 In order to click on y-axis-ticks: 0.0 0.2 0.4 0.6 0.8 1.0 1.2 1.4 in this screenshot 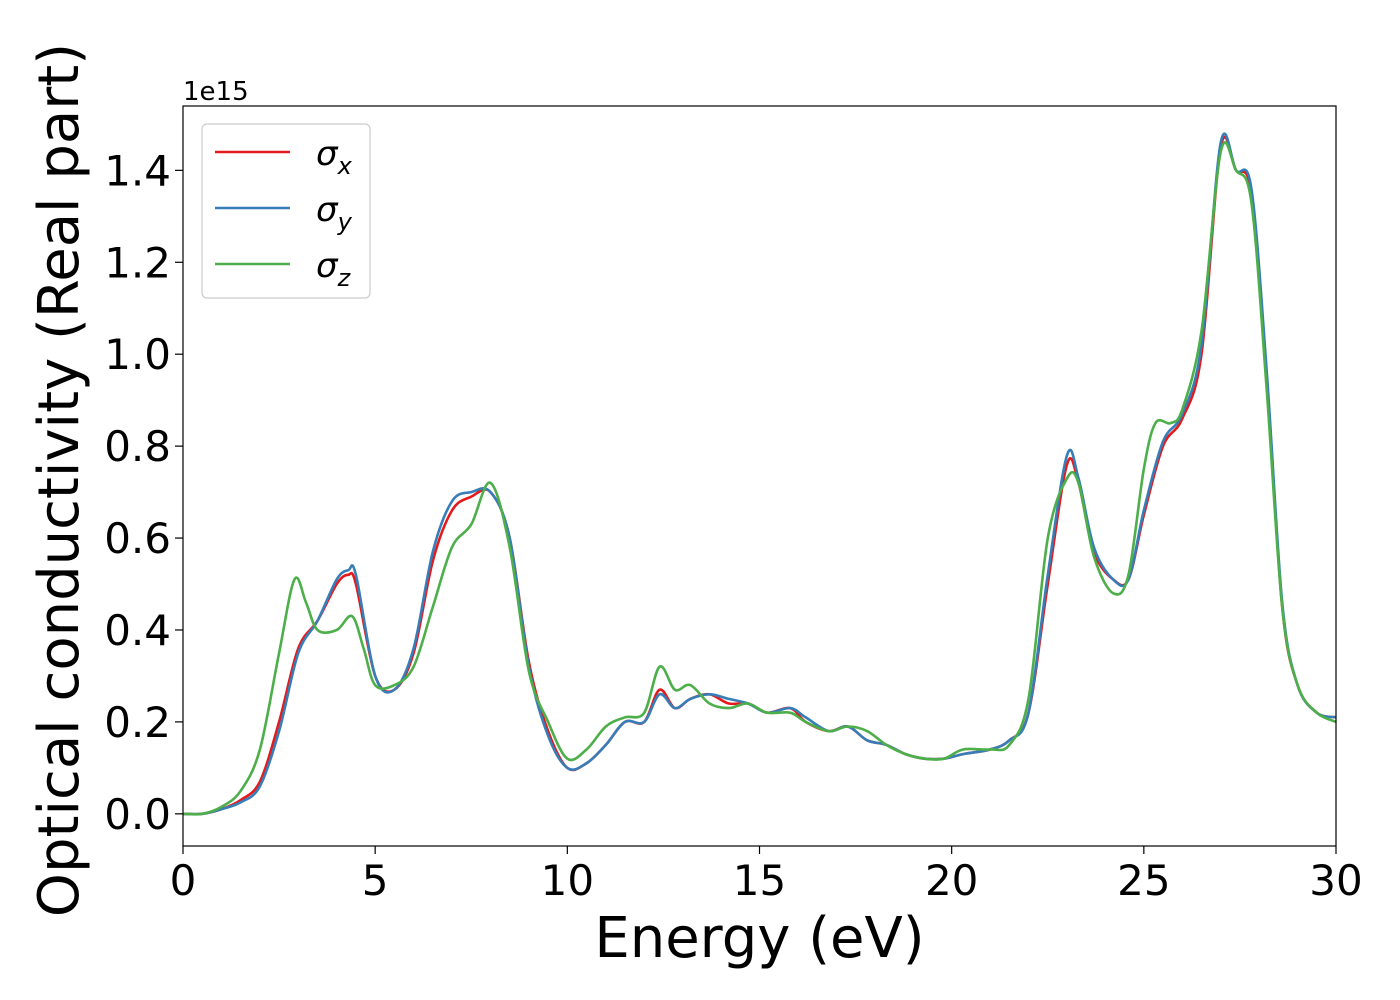, I will do `click(143, 492)`.